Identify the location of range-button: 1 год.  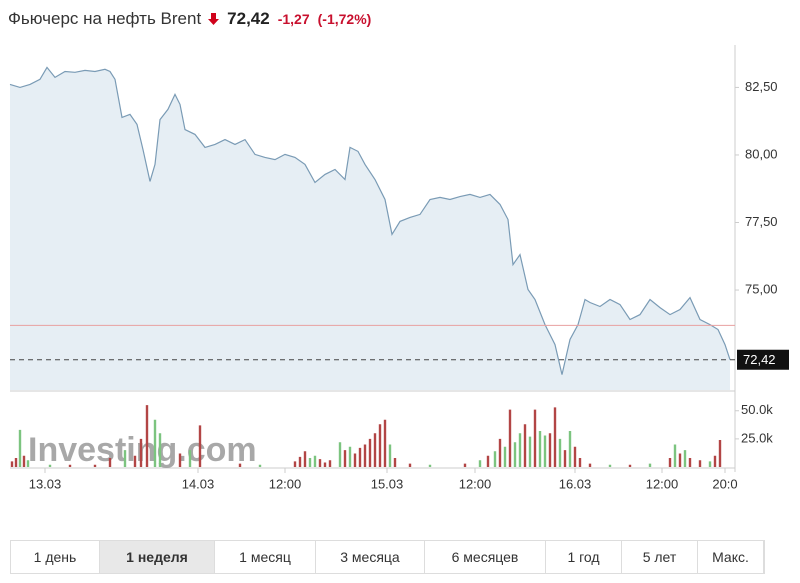
(584, 557).